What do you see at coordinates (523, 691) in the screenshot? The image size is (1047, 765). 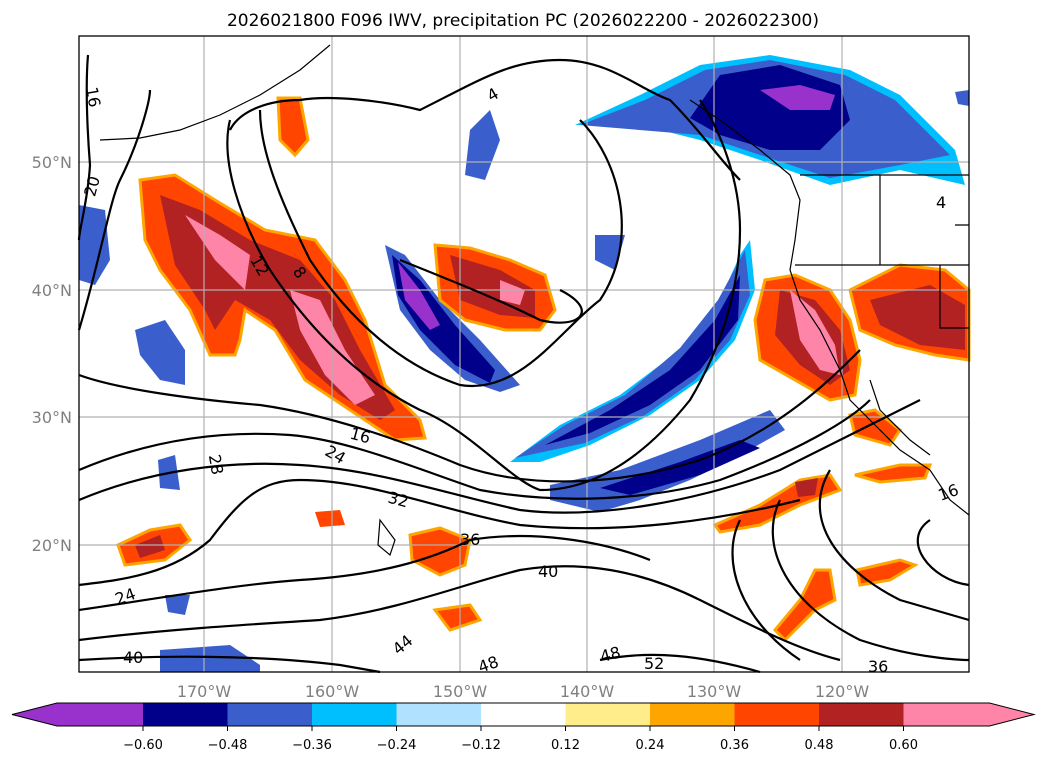 I see `longitude-labels: 170°W 160°W 150°W 140°W 130°W 120°W` at bounding box center [523, 691].